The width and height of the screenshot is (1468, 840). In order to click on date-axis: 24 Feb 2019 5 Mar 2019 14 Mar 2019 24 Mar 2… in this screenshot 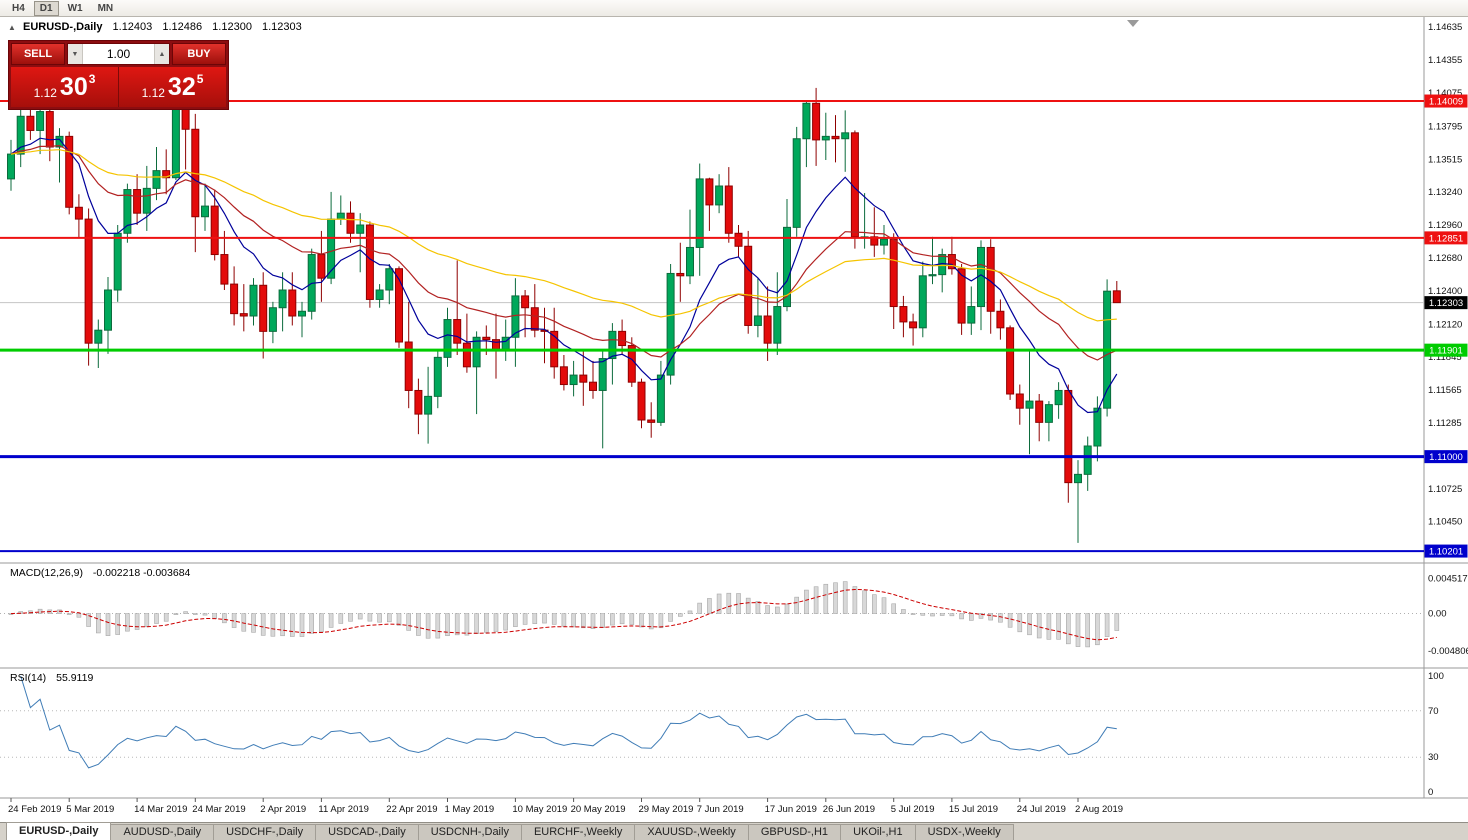, I will do `click(565, 806)`.